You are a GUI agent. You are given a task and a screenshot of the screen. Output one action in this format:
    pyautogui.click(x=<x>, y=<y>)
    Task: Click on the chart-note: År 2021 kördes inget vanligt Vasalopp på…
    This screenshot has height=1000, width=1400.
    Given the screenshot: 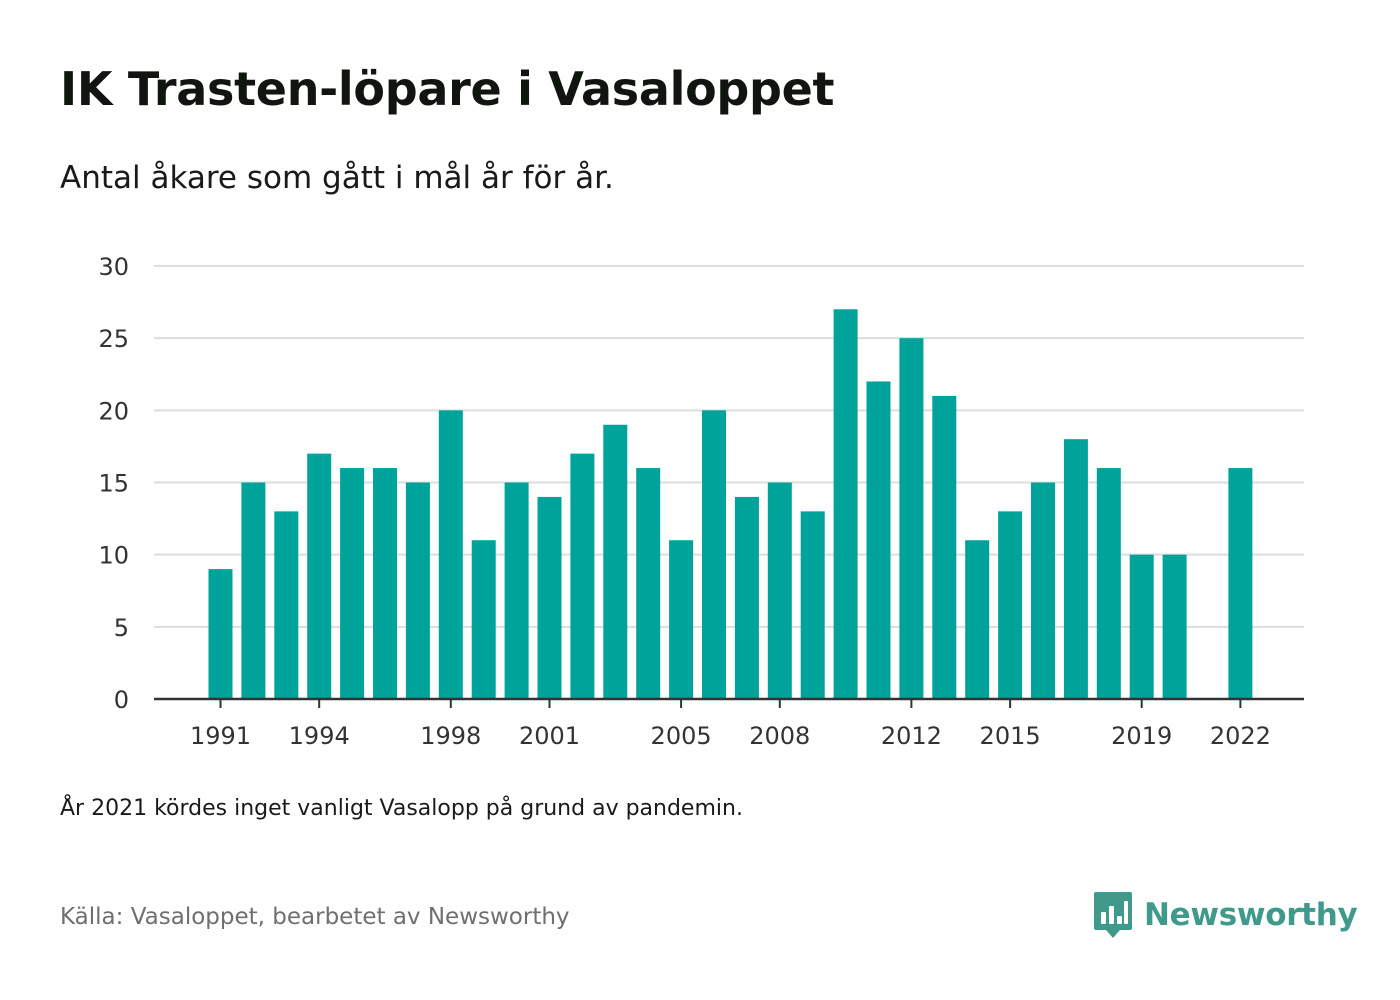 What is the action you would take?
    pyautogui.click(x=401, y=808)
    